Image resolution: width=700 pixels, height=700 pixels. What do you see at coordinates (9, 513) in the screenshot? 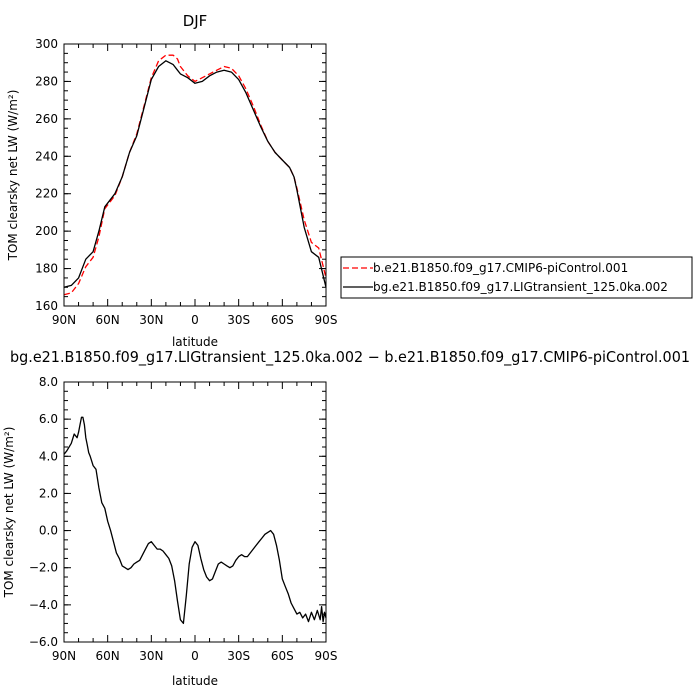
I see `bottom-y-axis-label: TOM clearsky net LW (W/m²)` at bounding box center [9, 513].